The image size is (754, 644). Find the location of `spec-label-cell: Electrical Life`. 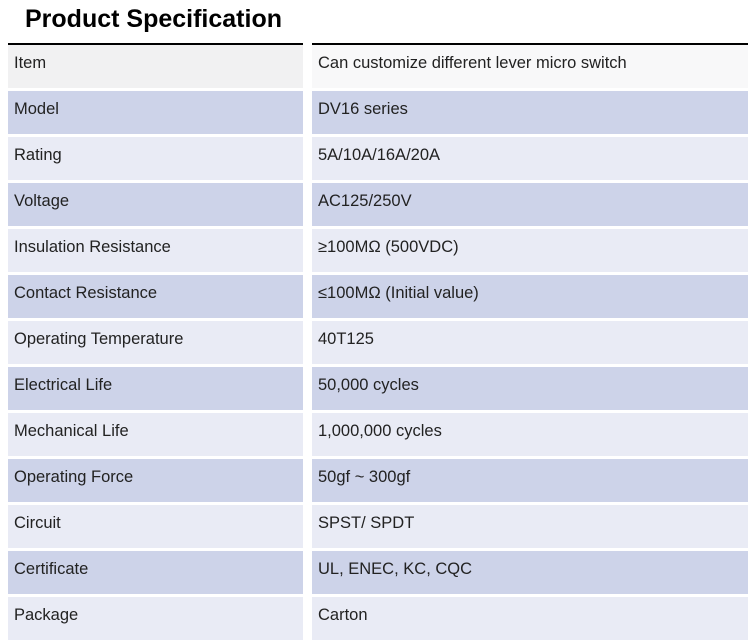

spec-label-cell: Electrical Life is located at coordinates (155, 388).